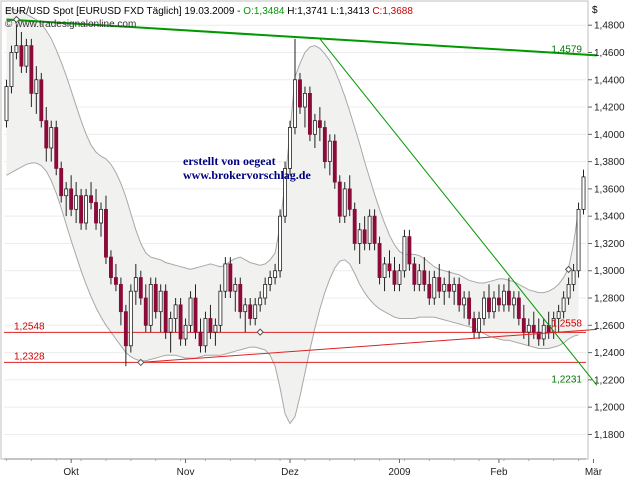 The height and width of the screenshot is (480, 640). Describe the element at coordinates (595, 10) in the screenshot. I see `currency-label: $` at that location.